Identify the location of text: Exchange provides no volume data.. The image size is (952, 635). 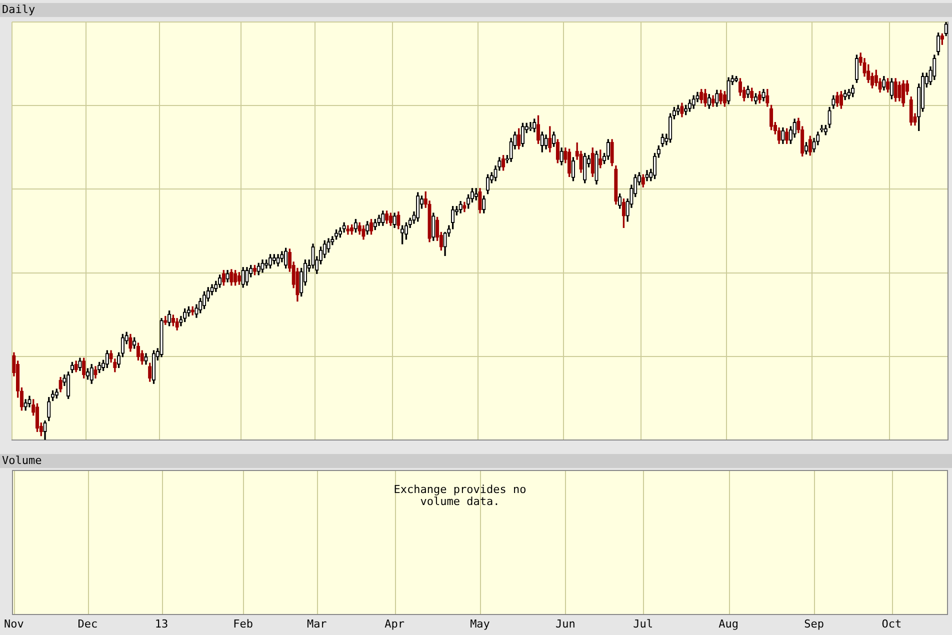
(460, 495).